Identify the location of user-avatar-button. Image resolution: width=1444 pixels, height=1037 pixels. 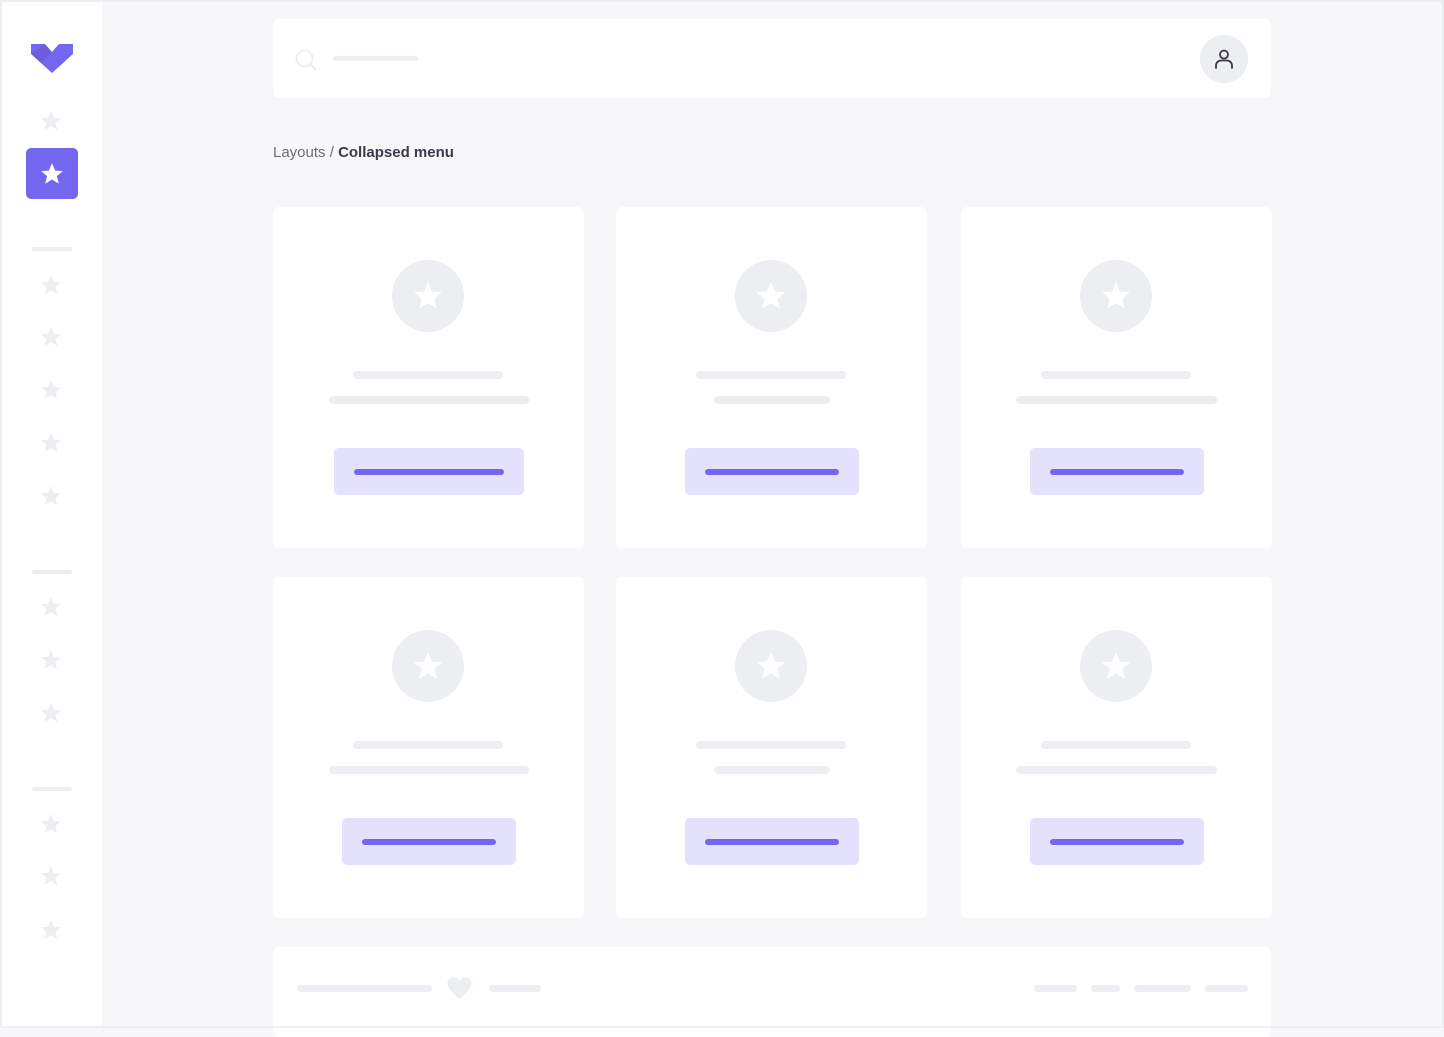
(1224, 59).